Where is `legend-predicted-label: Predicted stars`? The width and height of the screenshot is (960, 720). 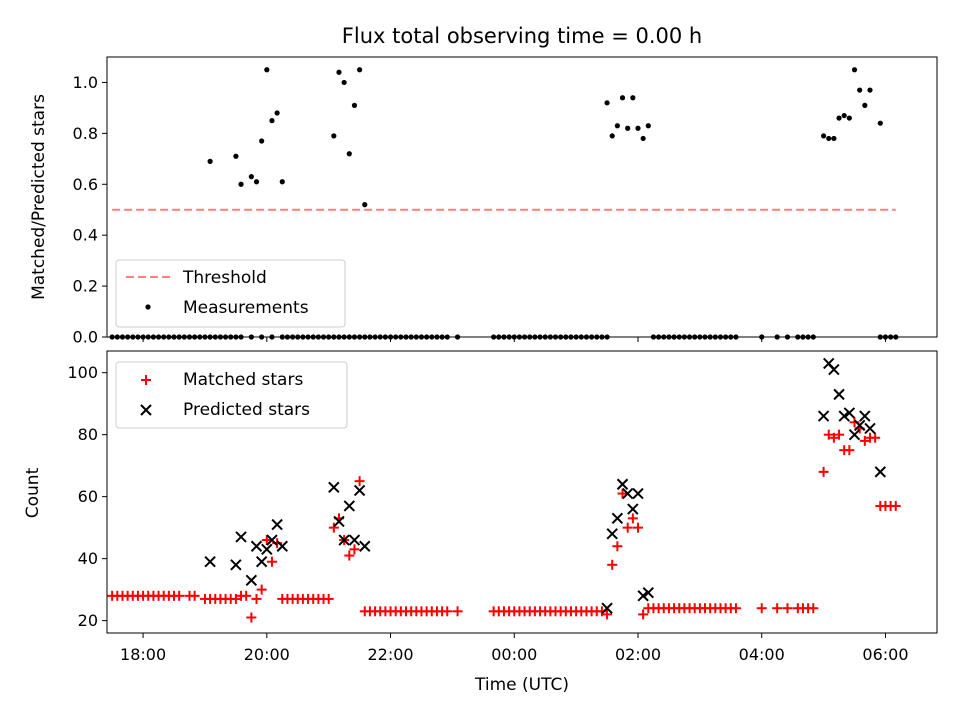 legend-predicted-label: Predicted stars is located at coordinates (246, 410).